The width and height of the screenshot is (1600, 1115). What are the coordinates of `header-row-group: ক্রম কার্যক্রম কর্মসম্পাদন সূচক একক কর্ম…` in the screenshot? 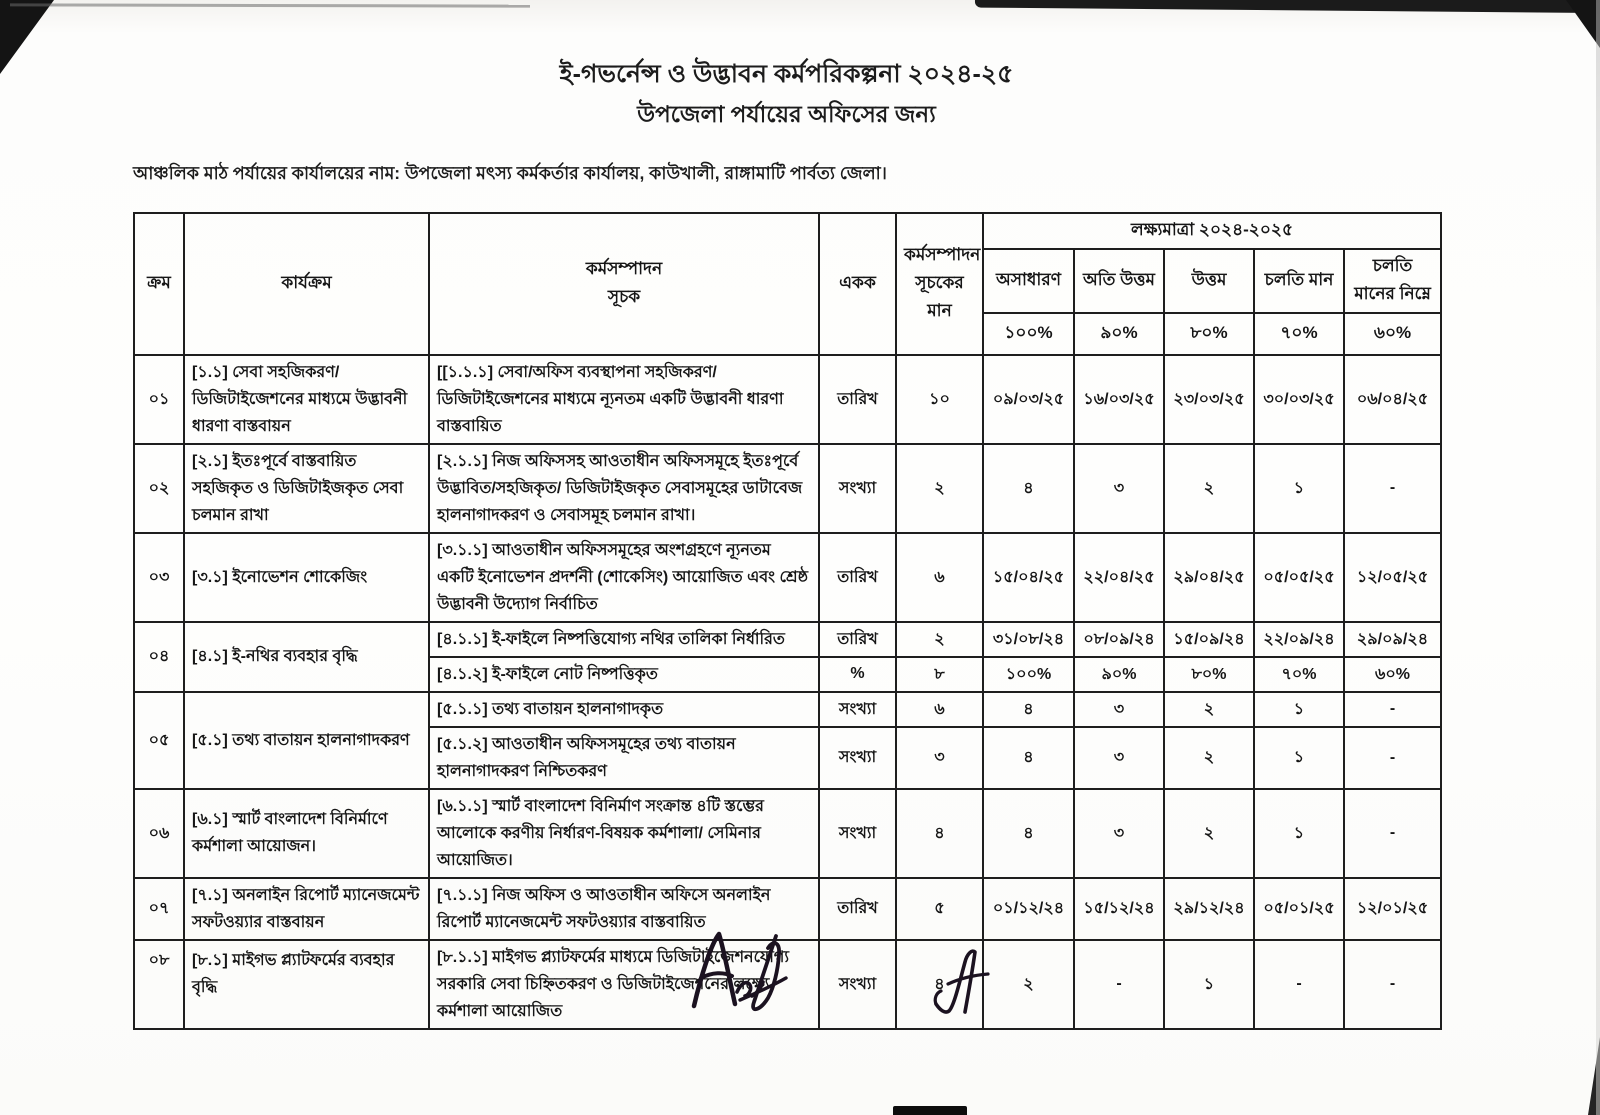 It's located at (788, 283).